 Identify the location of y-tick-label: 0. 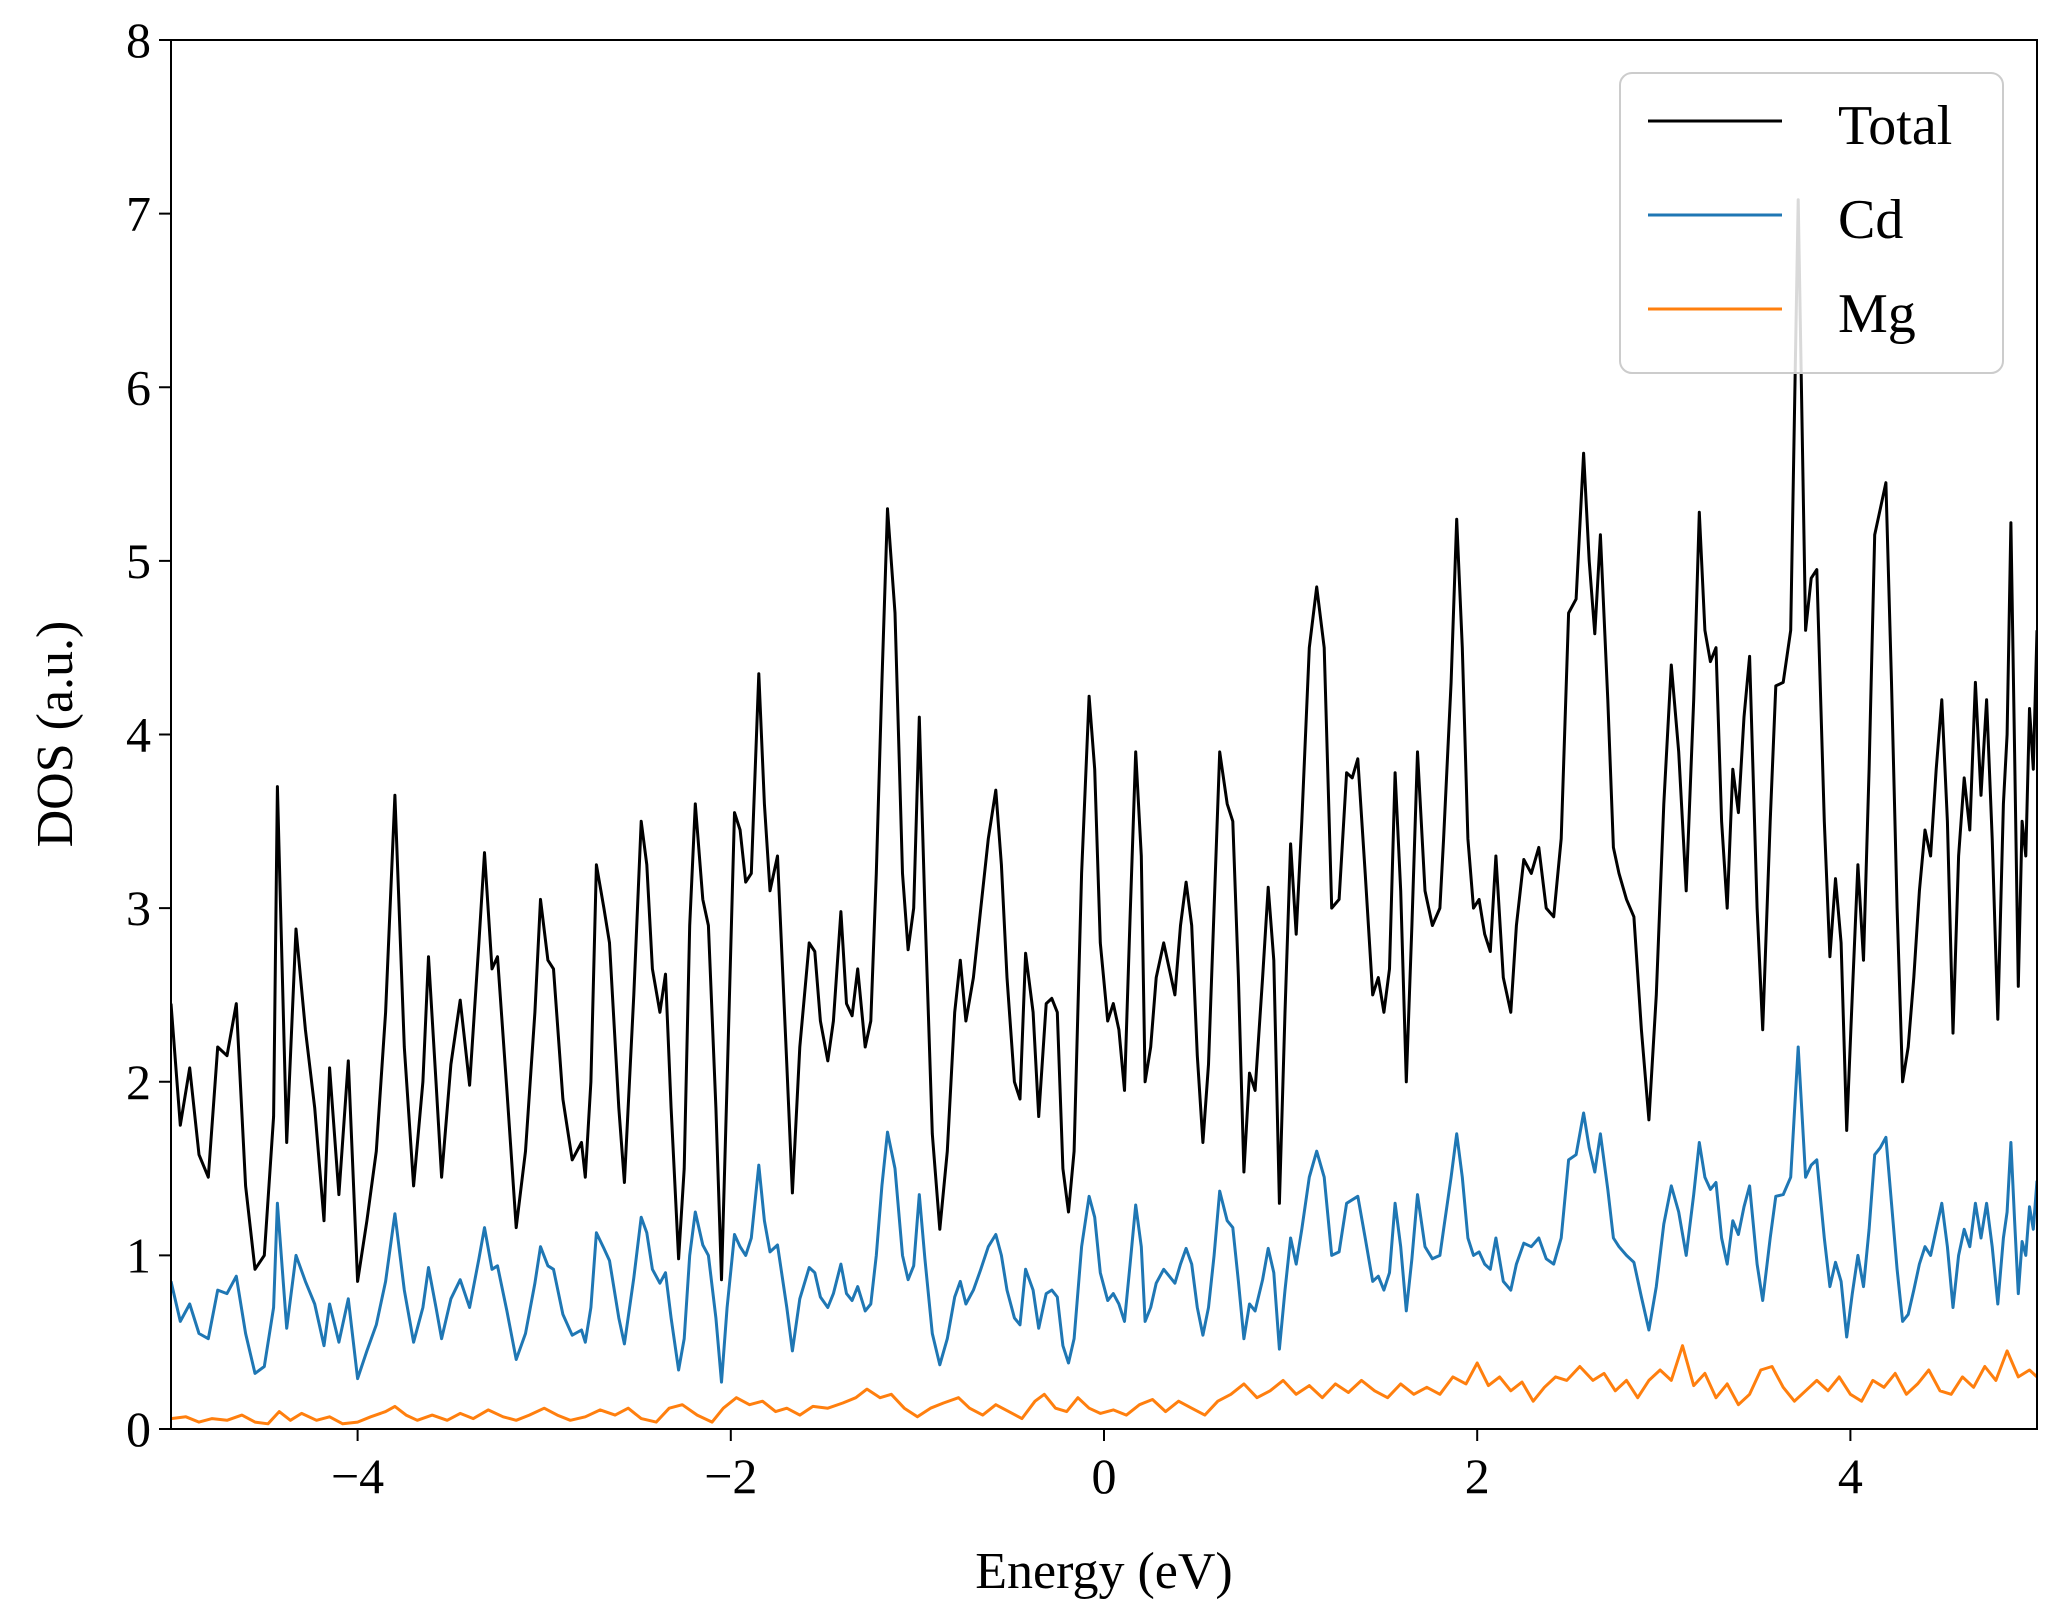
(138, 1429).